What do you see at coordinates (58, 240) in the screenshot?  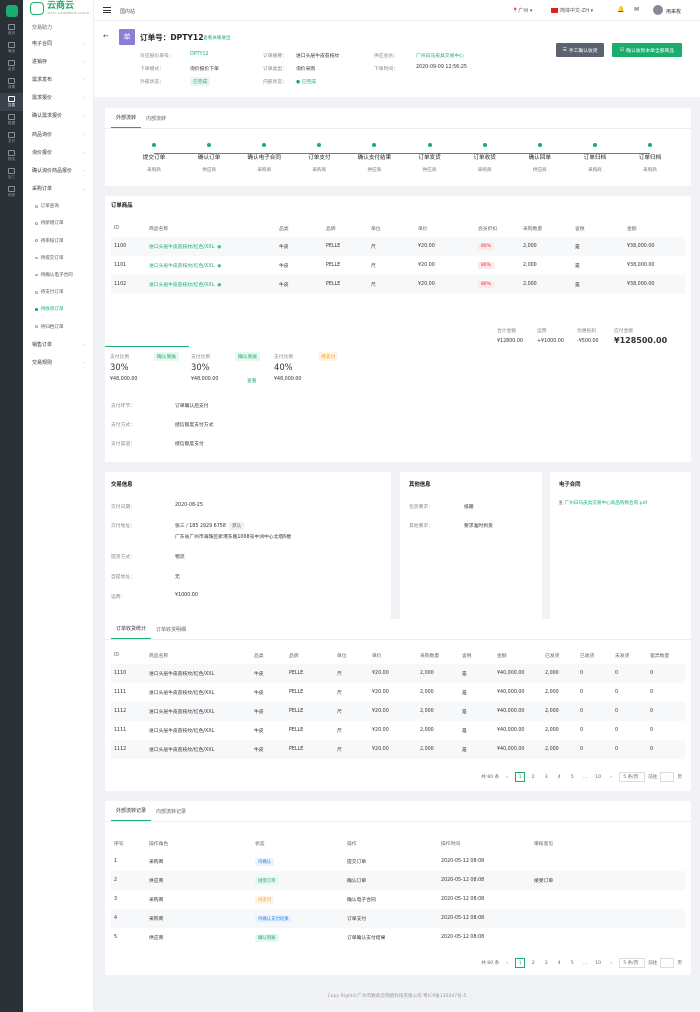 I see `sidebar-subitem: 待审核订单` at bounding box center [58, 240].